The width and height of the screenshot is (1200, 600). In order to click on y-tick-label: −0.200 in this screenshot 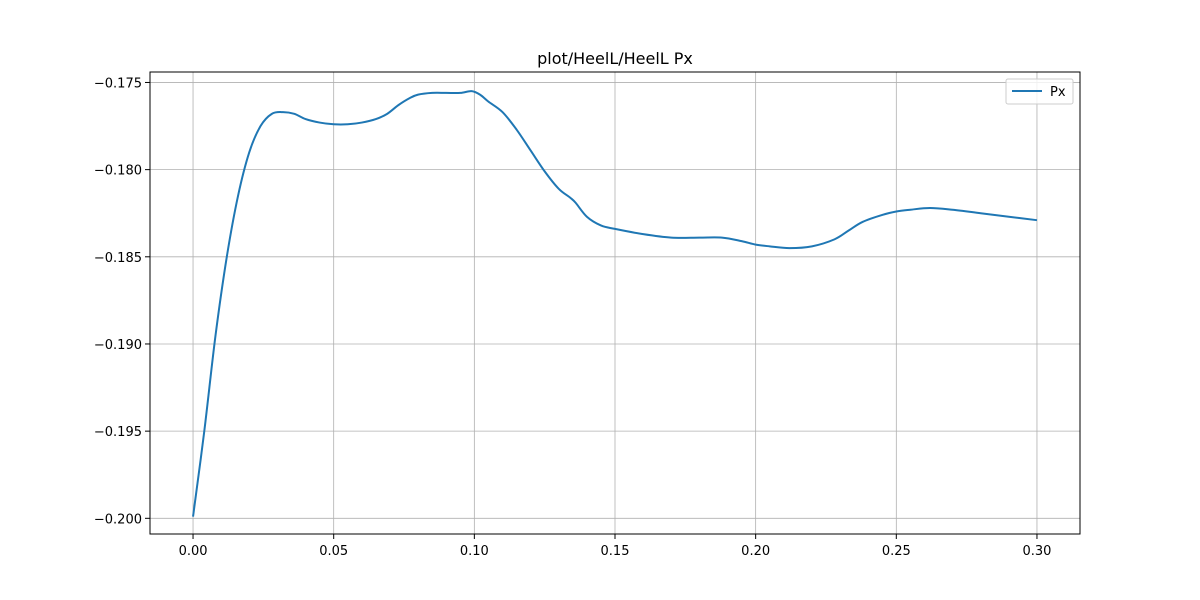, I will do `click(118, 519)`.